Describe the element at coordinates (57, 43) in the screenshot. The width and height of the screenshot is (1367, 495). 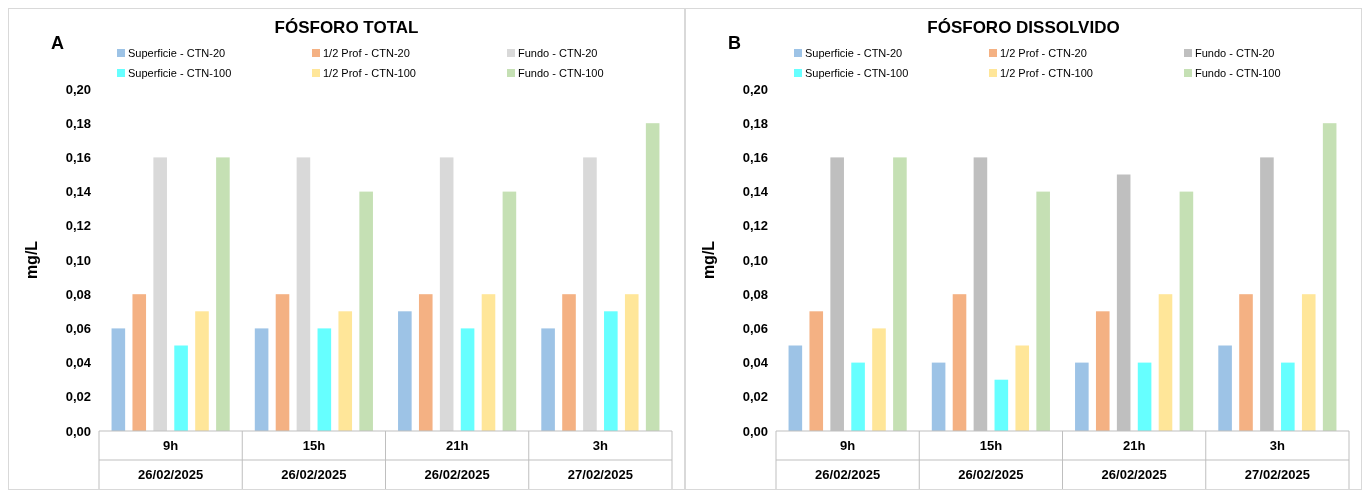
I see `text: A` at that location.